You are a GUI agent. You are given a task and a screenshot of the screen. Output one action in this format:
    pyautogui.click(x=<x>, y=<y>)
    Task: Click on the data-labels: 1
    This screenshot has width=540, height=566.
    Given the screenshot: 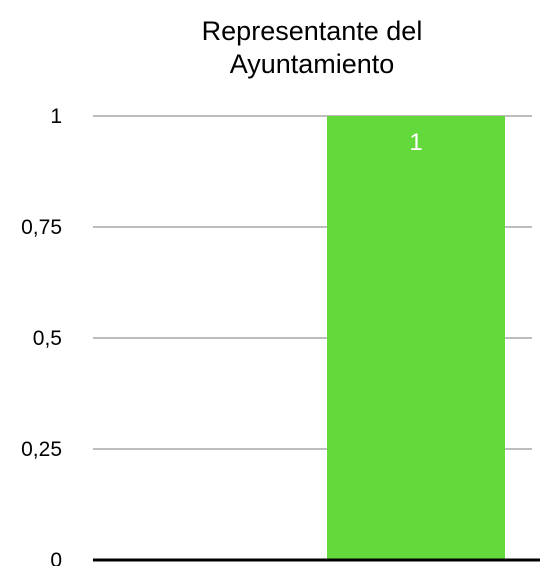 What is the action you would take?
    pyautogui.click(x=415, y=142)
    